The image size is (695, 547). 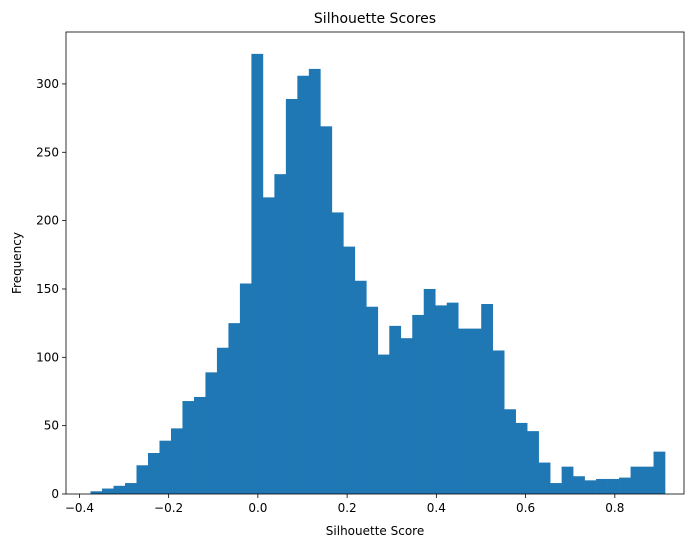 I want to click on x-tick-label: −0.2, so click(x=168, y=508).